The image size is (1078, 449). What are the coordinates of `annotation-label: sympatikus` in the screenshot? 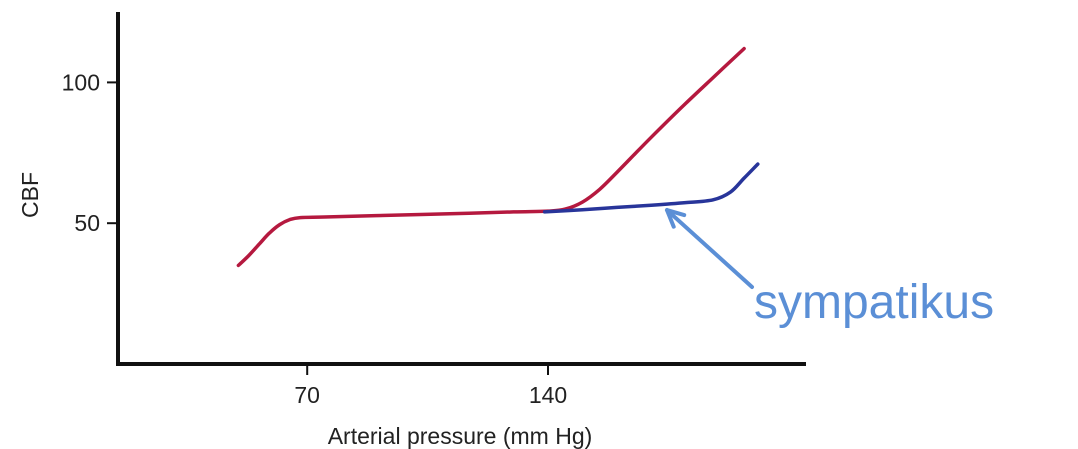 It's located at (874, 302).